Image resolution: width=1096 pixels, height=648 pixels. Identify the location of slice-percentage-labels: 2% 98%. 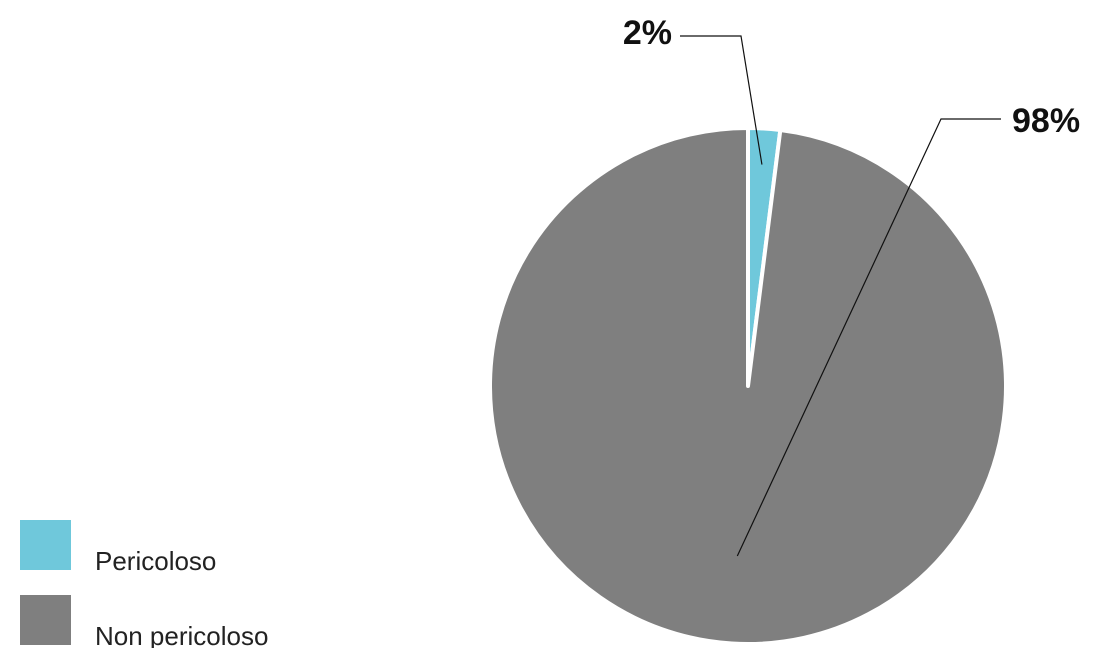
(851, 77).